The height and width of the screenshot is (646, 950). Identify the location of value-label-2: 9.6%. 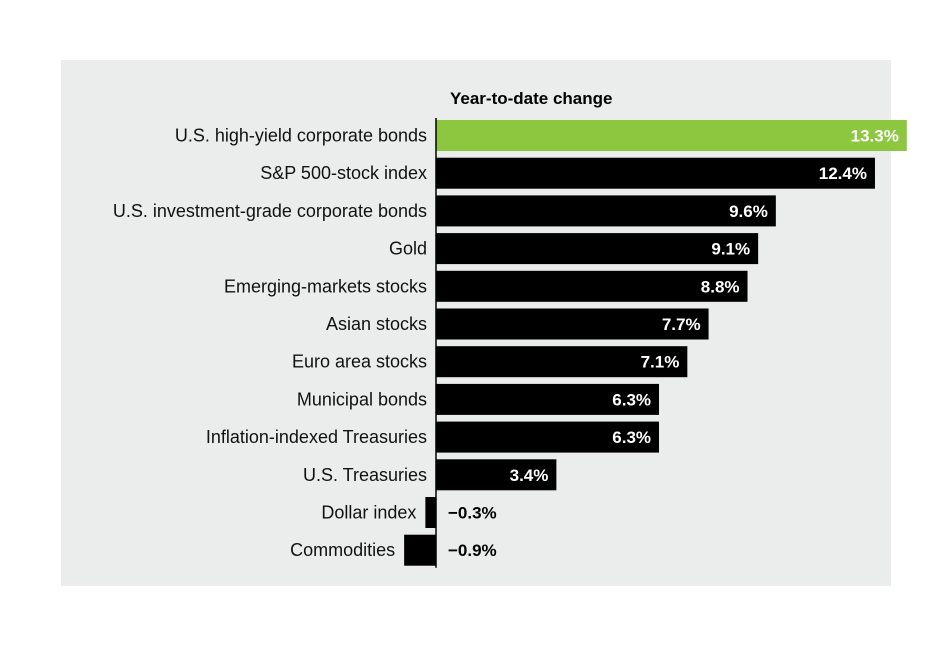
(748, 211).